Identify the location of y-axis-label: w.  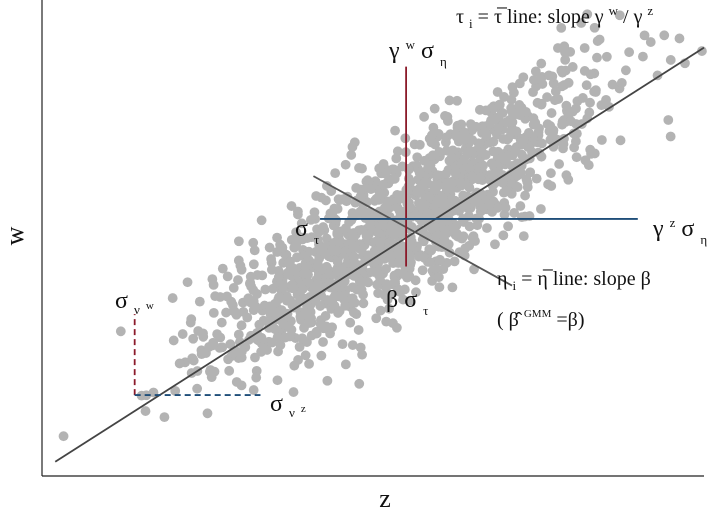
(14, 235).